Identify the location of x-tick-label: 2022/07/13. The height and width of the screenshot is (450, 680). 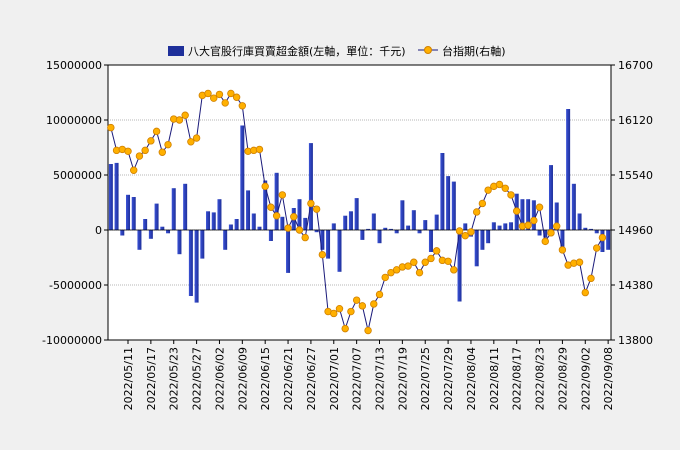
(380, 378).